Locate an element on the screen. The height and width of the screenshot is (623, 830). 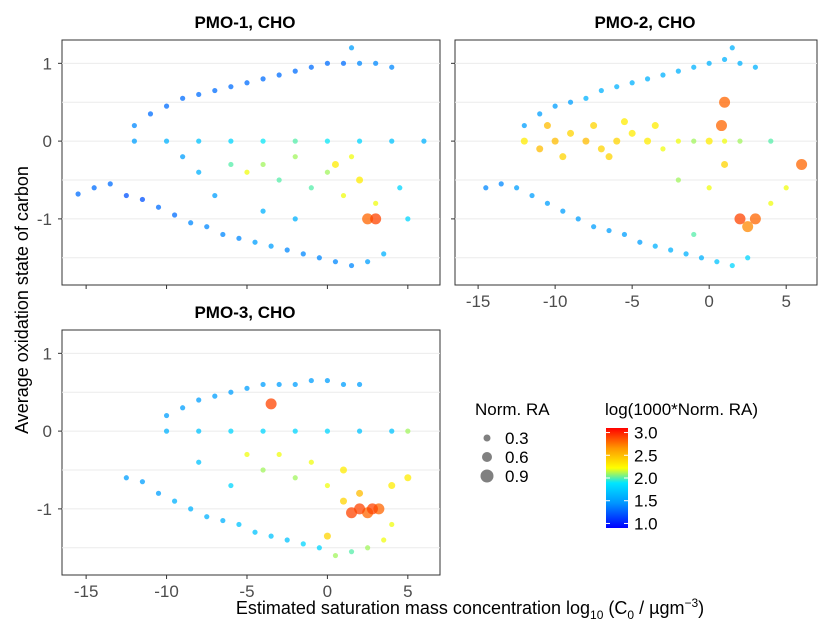
x-axis-label-sup: −3 is located at coordinates (691, 603).